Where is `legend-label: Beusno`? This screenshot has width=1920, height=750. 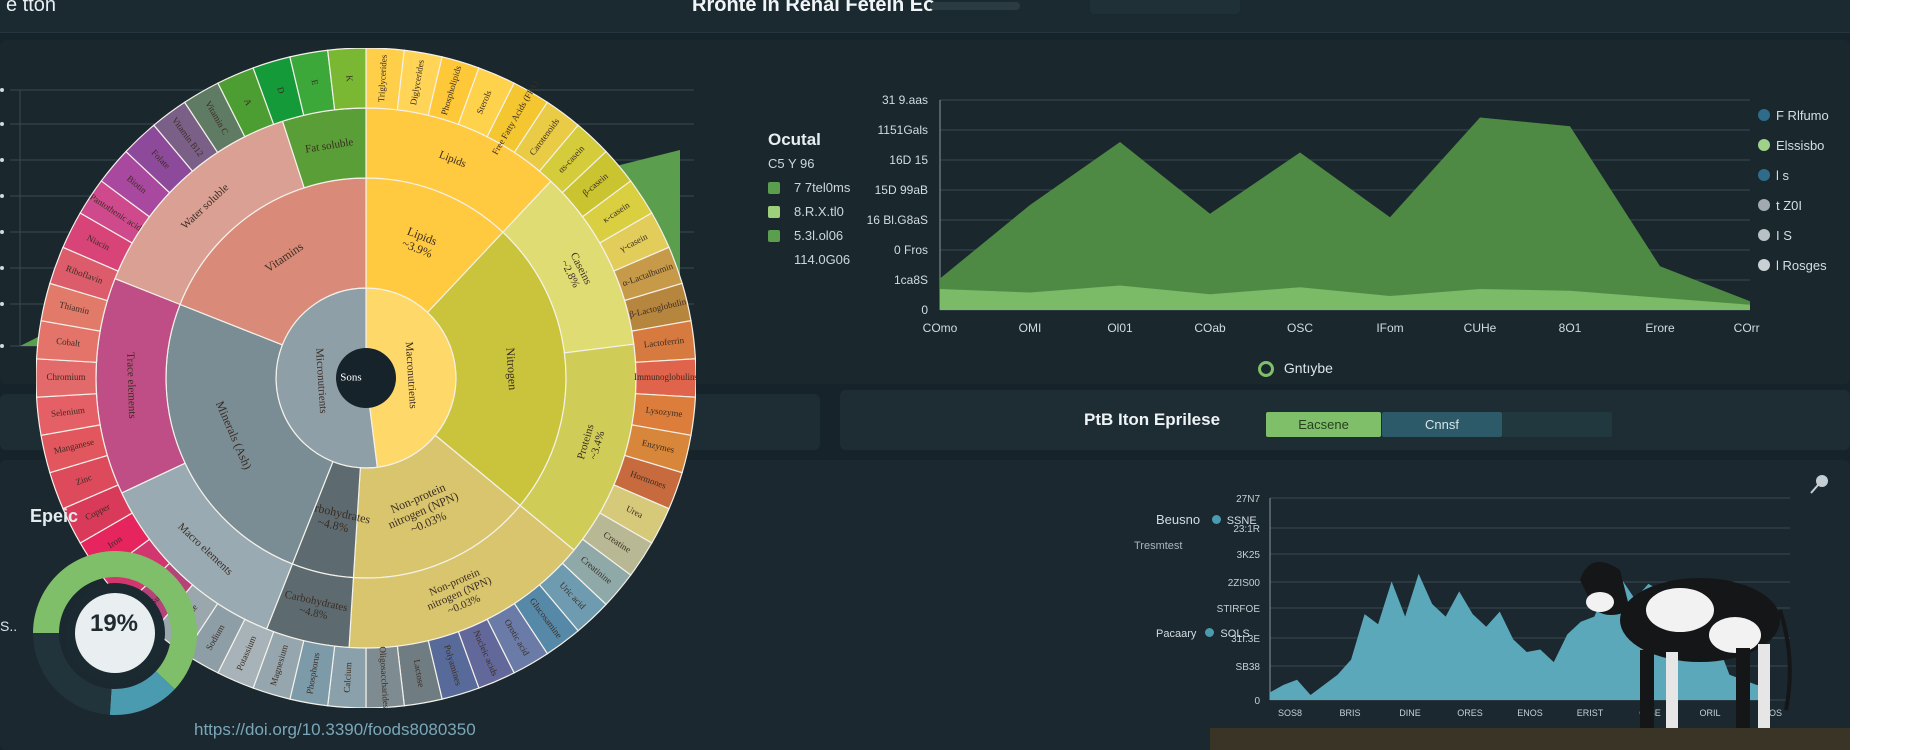
legend-label: Beusno is located at coordinates (1178, 519).